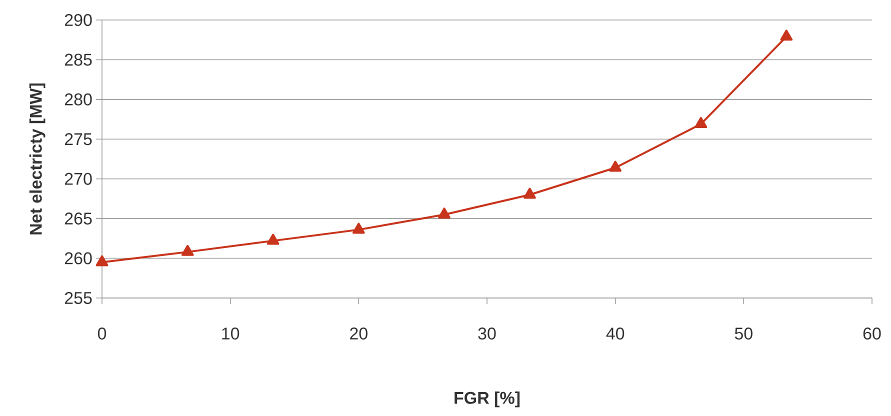  Describe the element at coordinates (743, 334) in the screenshot. I see `x-tick-label: 50` at that location.